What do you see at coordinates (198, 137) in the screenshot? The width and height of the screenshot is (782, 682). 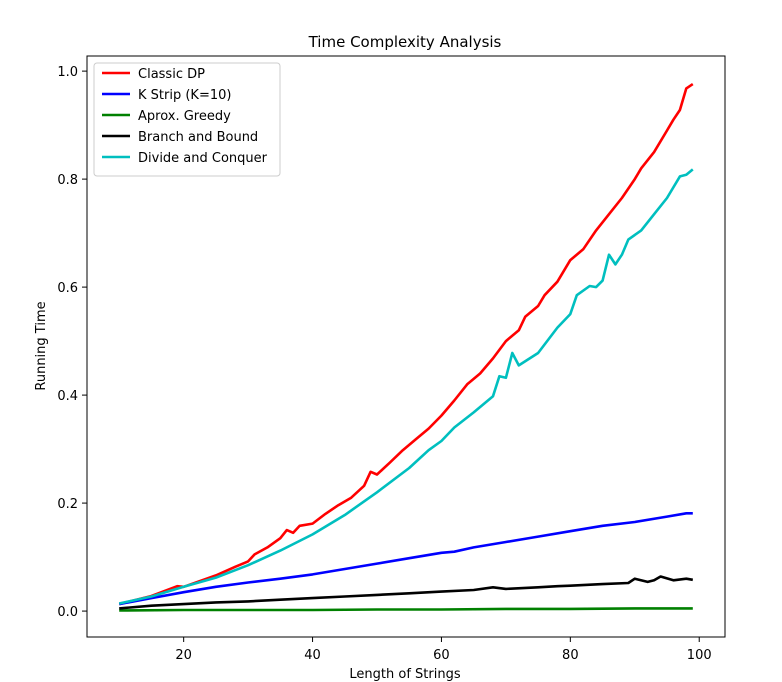 I see `legend-entry-3: Branch and Bound` at bounding box center [198, 137].